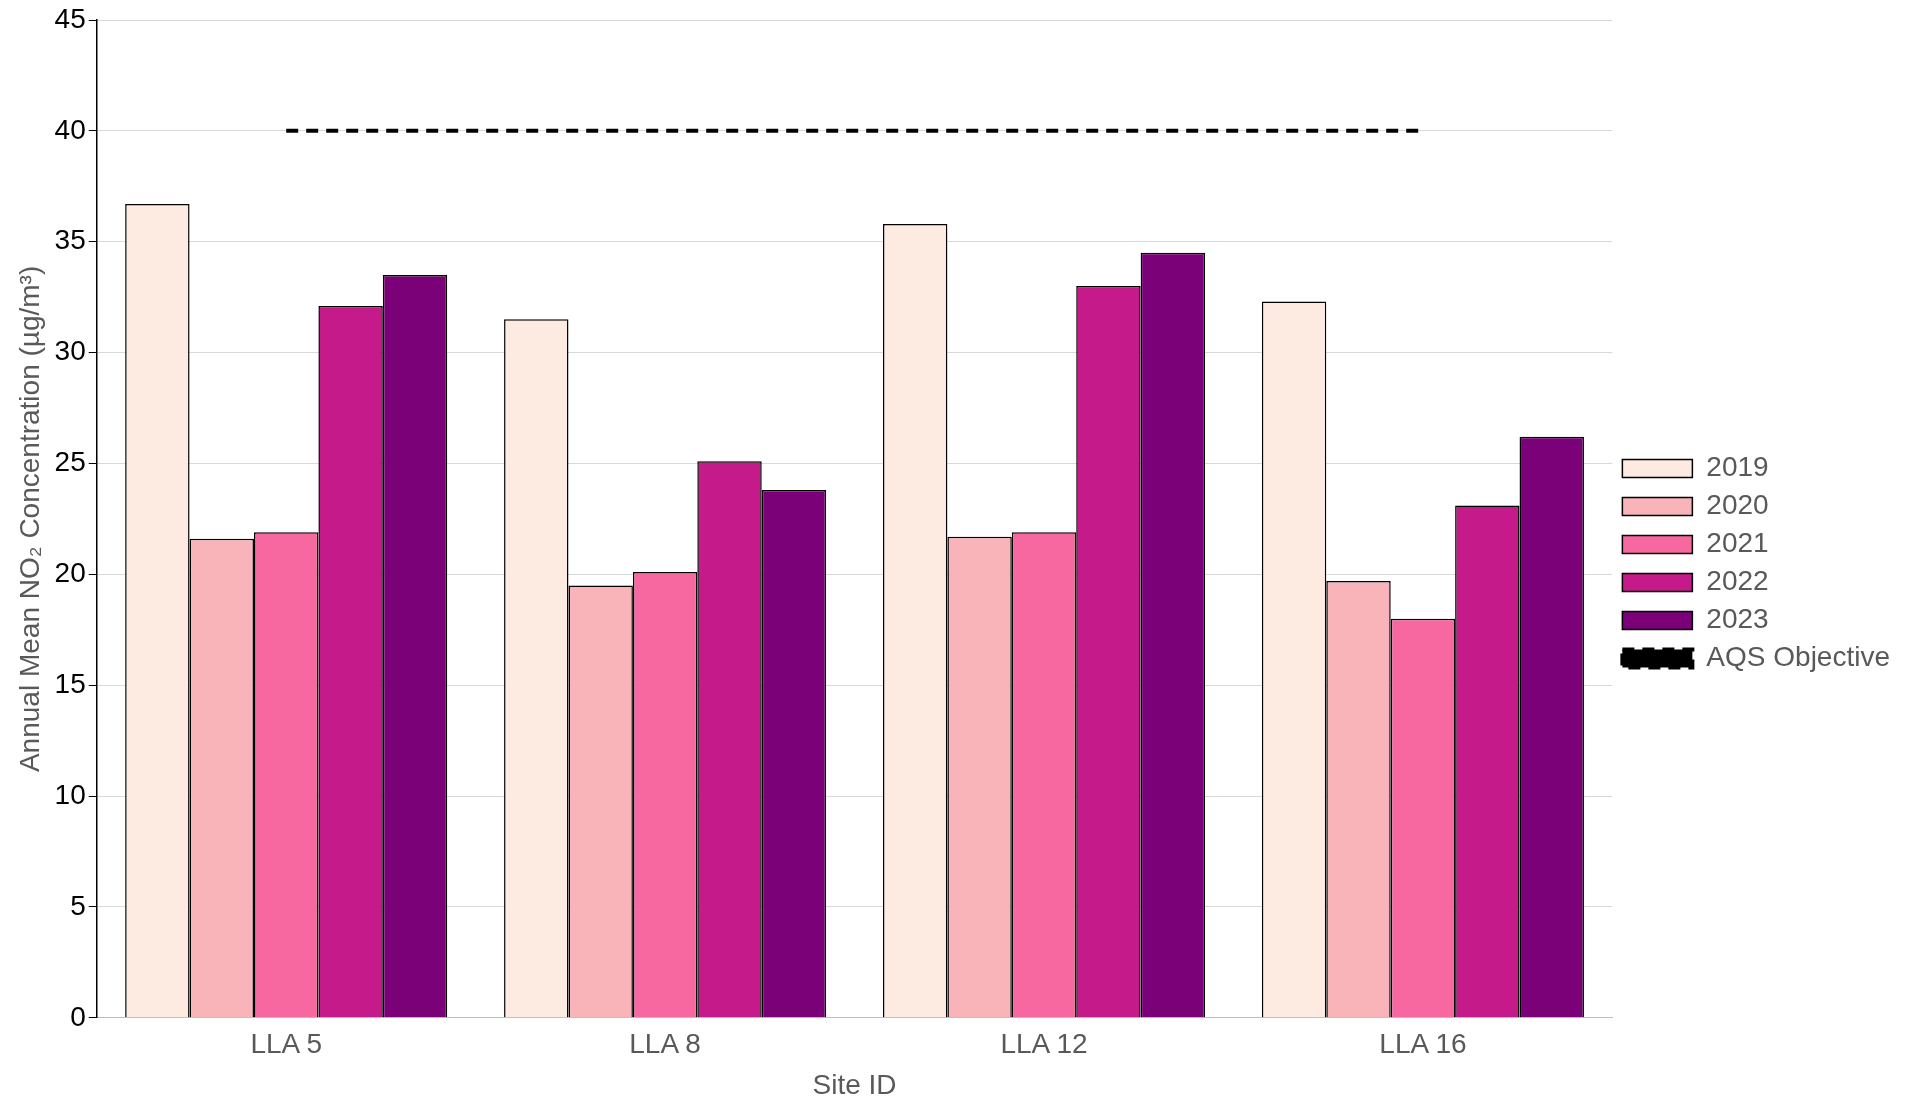 The height and width of the screenshot is (1112, 1910). I want to click on x-tick-label: LLA 16, so click(1423, 1044).